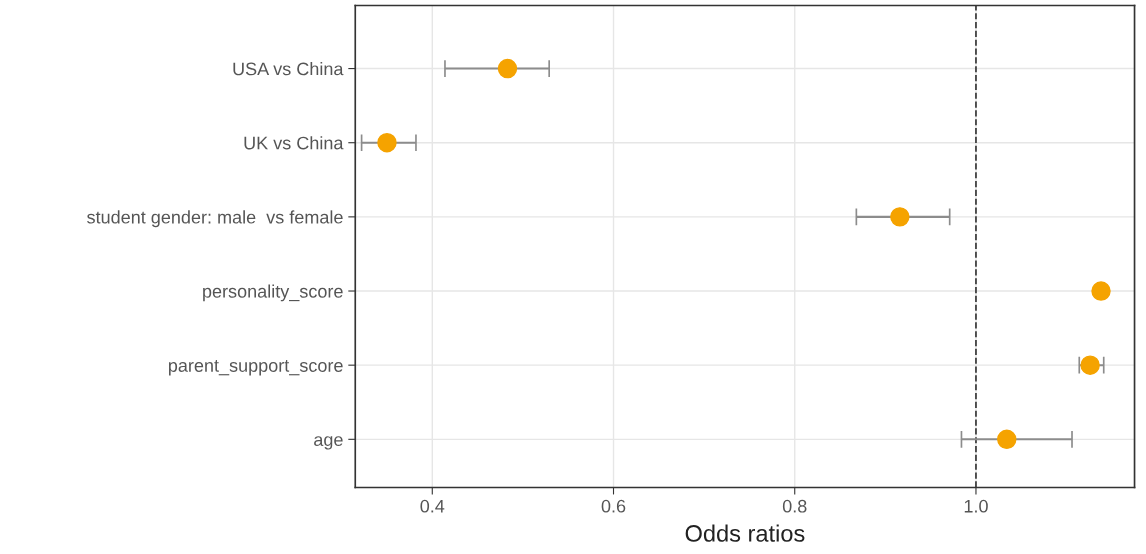  I want to click on y-tick-label: student gender: male vs female, so click(215, 219).